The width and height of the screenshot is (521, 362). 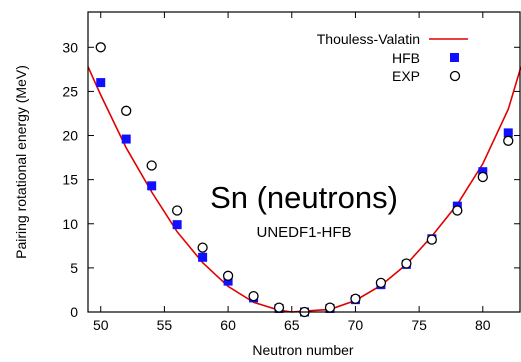 What do you see at coordinates (21, 162) in the screenshot?
I see `y-axis-title: Pairing rotational energy (MeV)` at bounding box center [21, 162].